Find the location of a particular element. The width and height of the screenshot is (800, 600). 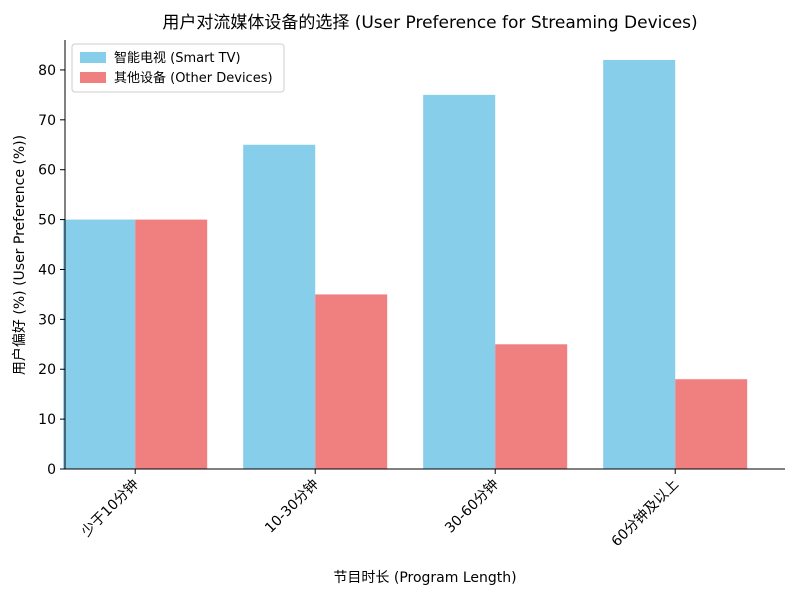

legend: 智能电视 (Smart TV) 其他设备 (Other Devices) is located at coordinates (178, 68).